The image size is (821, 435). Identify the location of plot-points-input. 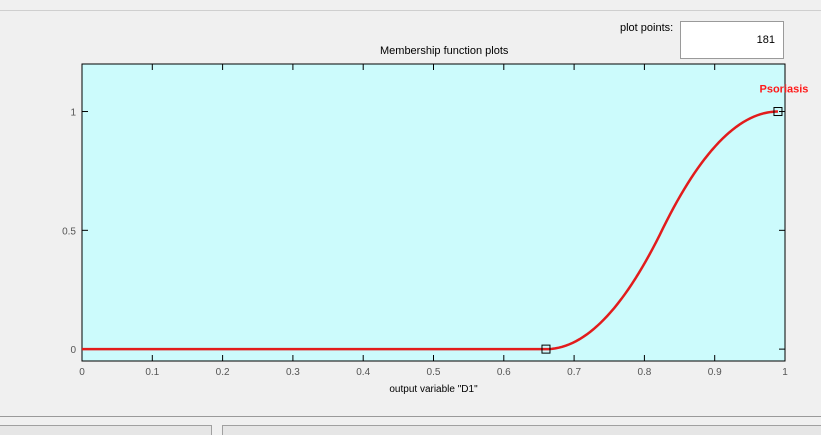
(732, 40).